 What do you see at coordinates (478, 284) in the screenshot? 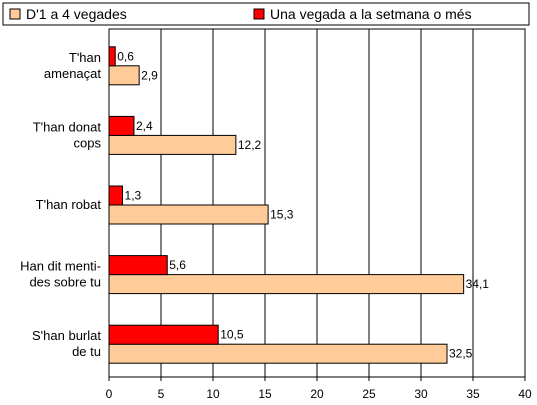
I see `data-label: 34,1` at bounding box center [478, 284].